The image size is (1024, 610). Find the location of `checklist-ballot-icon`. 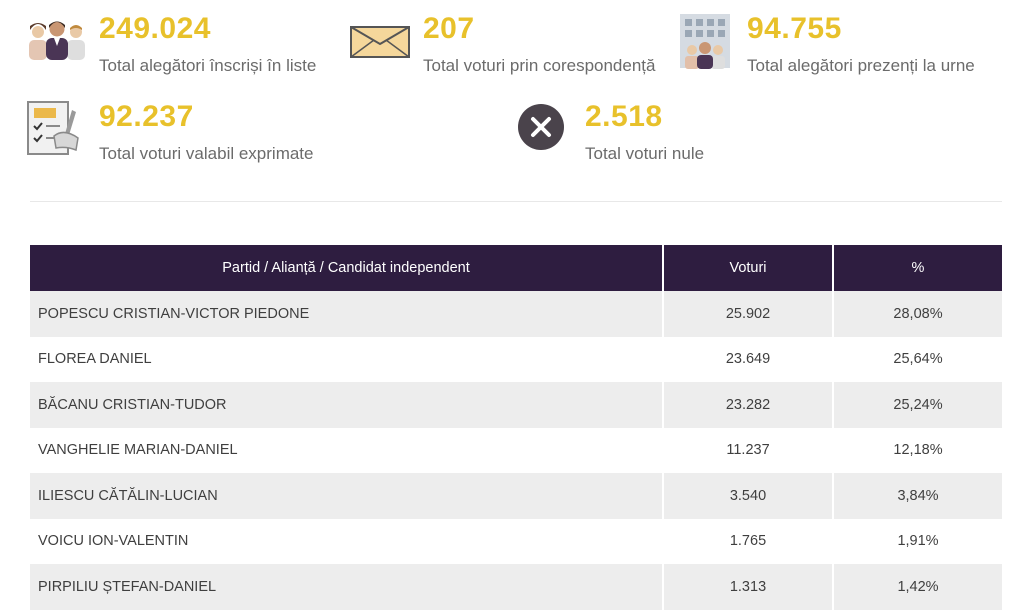

checklist-ballot-icon is located at coordinates (54, 128).